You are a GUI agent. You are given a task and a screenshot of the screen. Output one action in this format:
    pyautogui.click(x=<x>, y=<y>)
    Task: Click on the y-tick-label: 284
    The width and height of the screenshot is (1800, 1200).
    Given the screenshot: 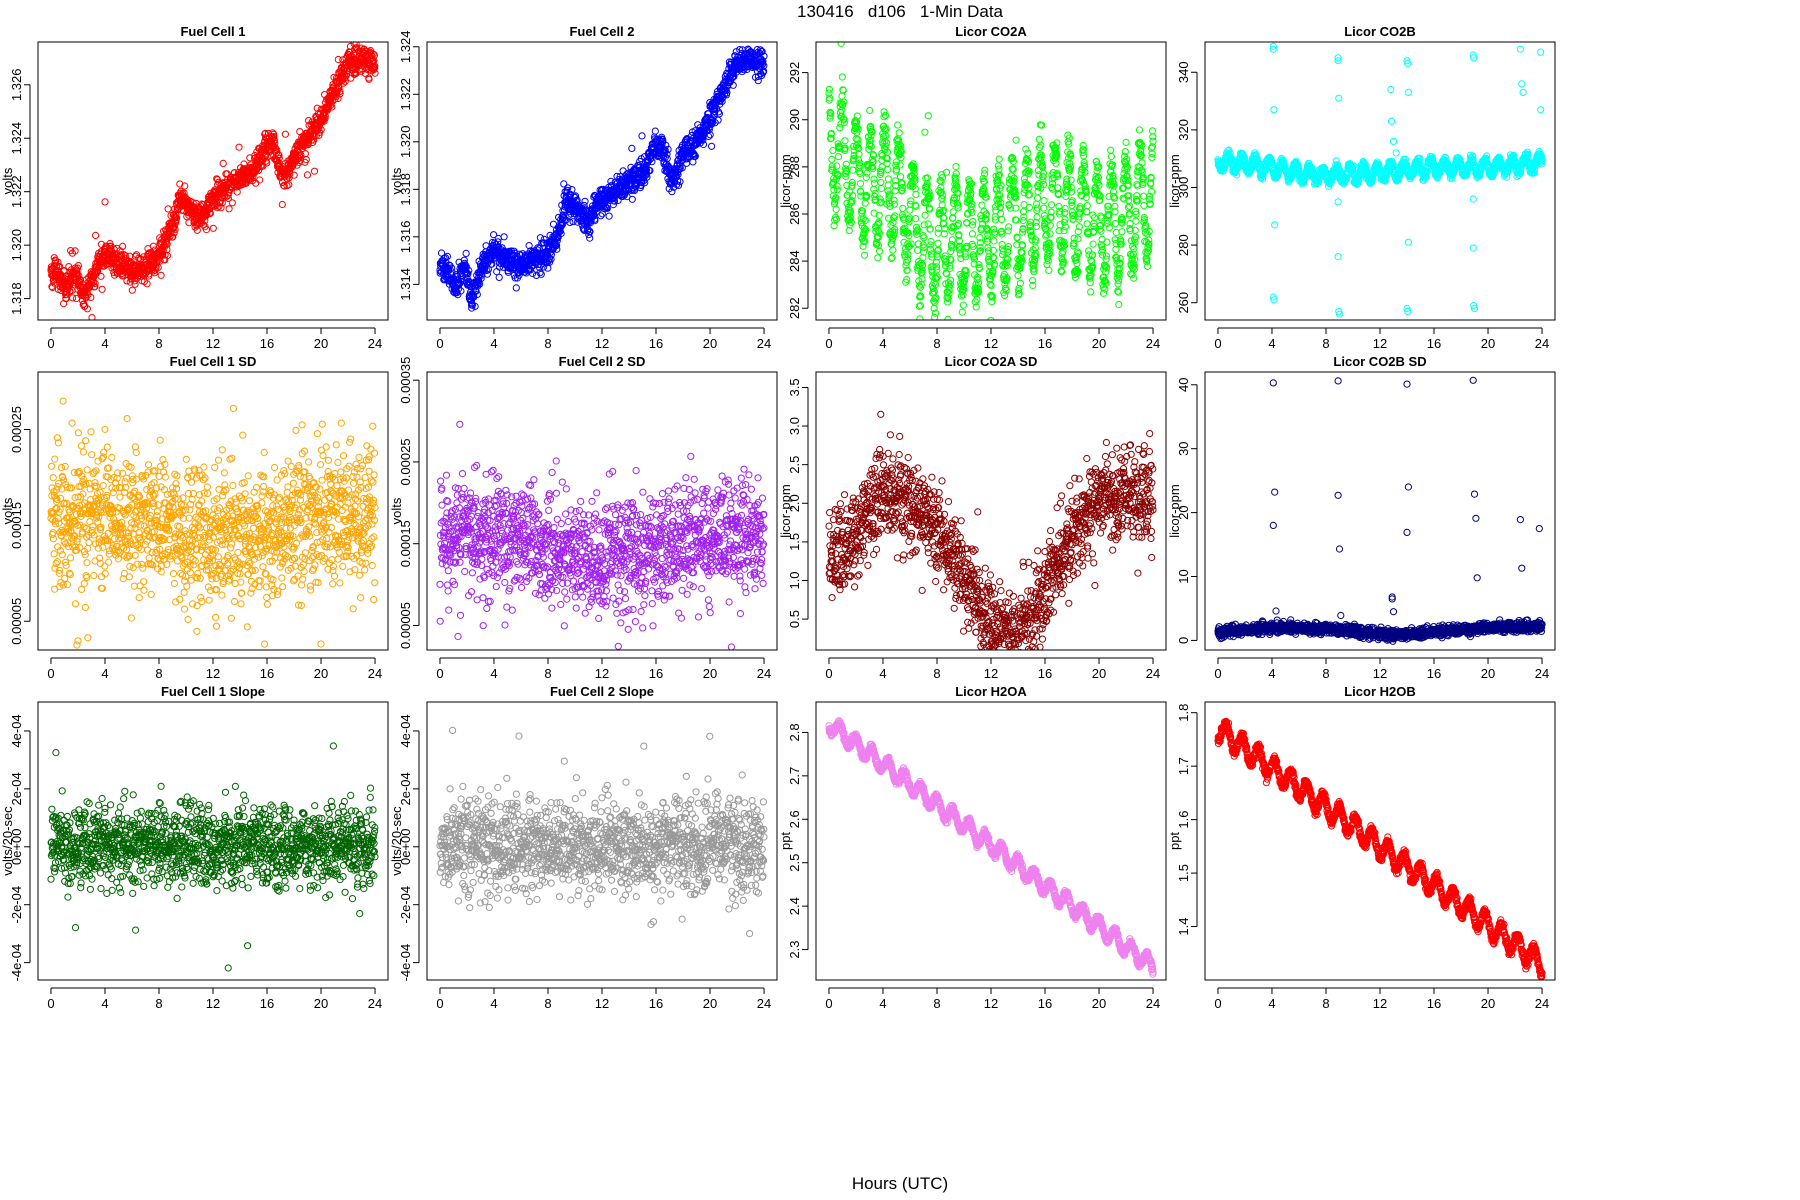 What is the action you would take?
    pyautogui.click(x=794, y=261)
    